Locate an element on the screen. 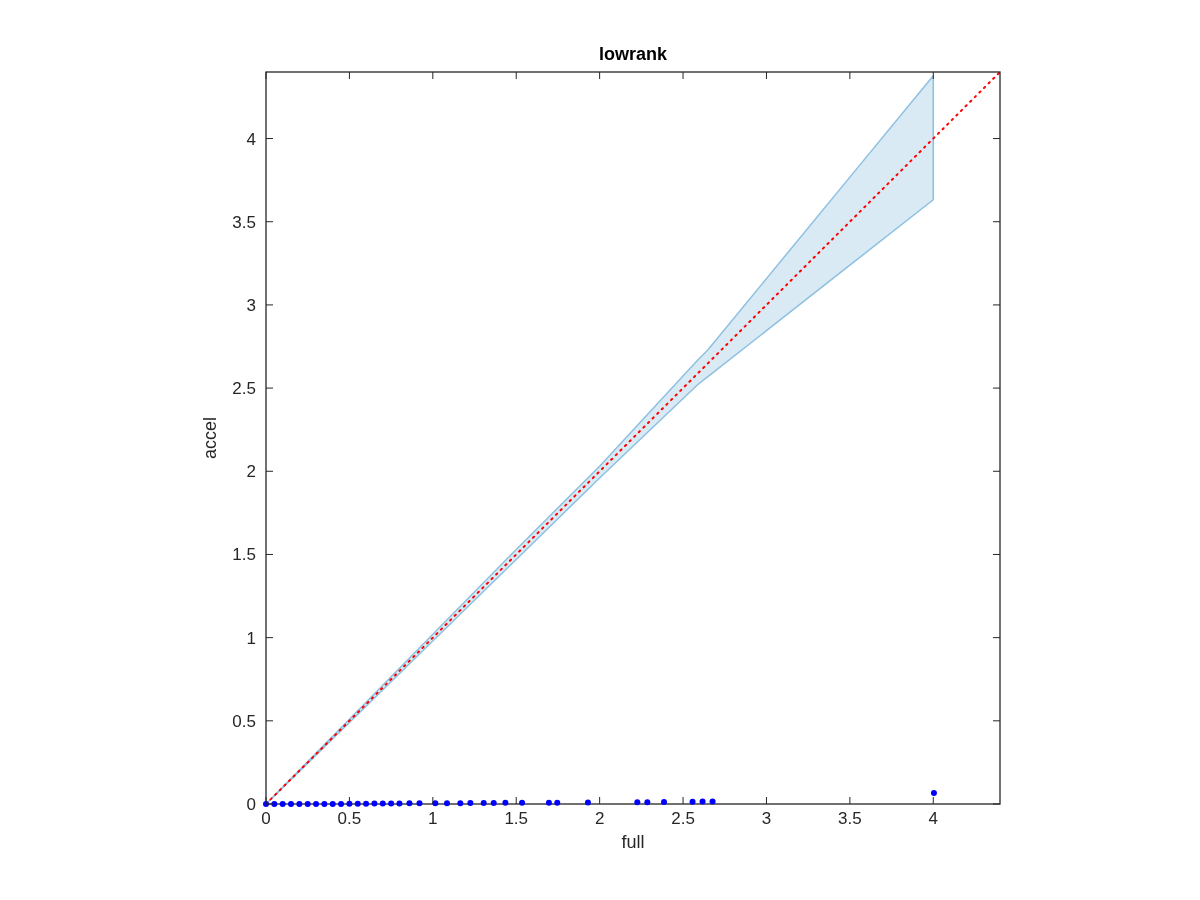  x-tick-label: 3 is located at coordinates (766, 818).